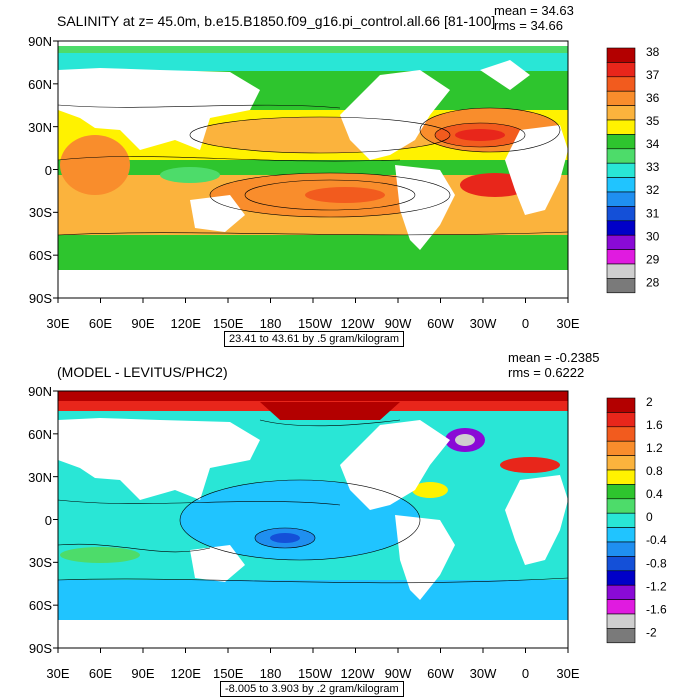 The height and width of the screenshot is (700, 700). Describe the element at coordinates (653, 213) in the screenshot. I see `colorbar-label: 31` at that location.